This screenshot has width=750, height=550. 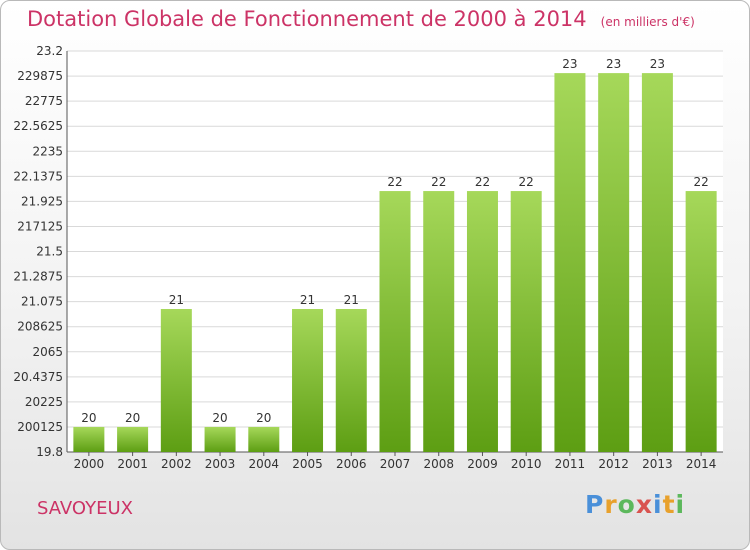 What do you see at coordinates (658, 504) in the screenshot?
I see `logo-letter-i: i` at bounding box center [658, 504].